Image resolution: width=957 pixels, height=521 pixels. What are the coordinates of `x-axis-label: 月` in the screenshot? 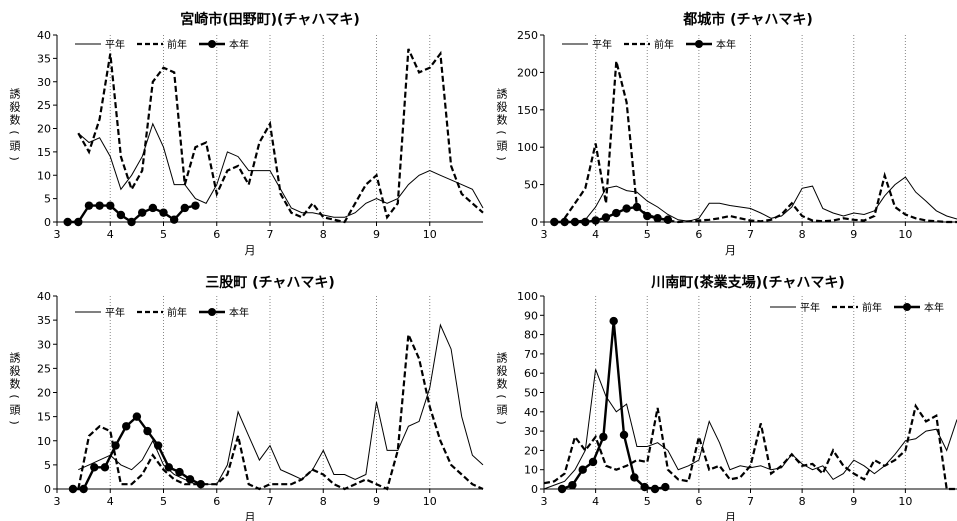 It's located at (250, 250).